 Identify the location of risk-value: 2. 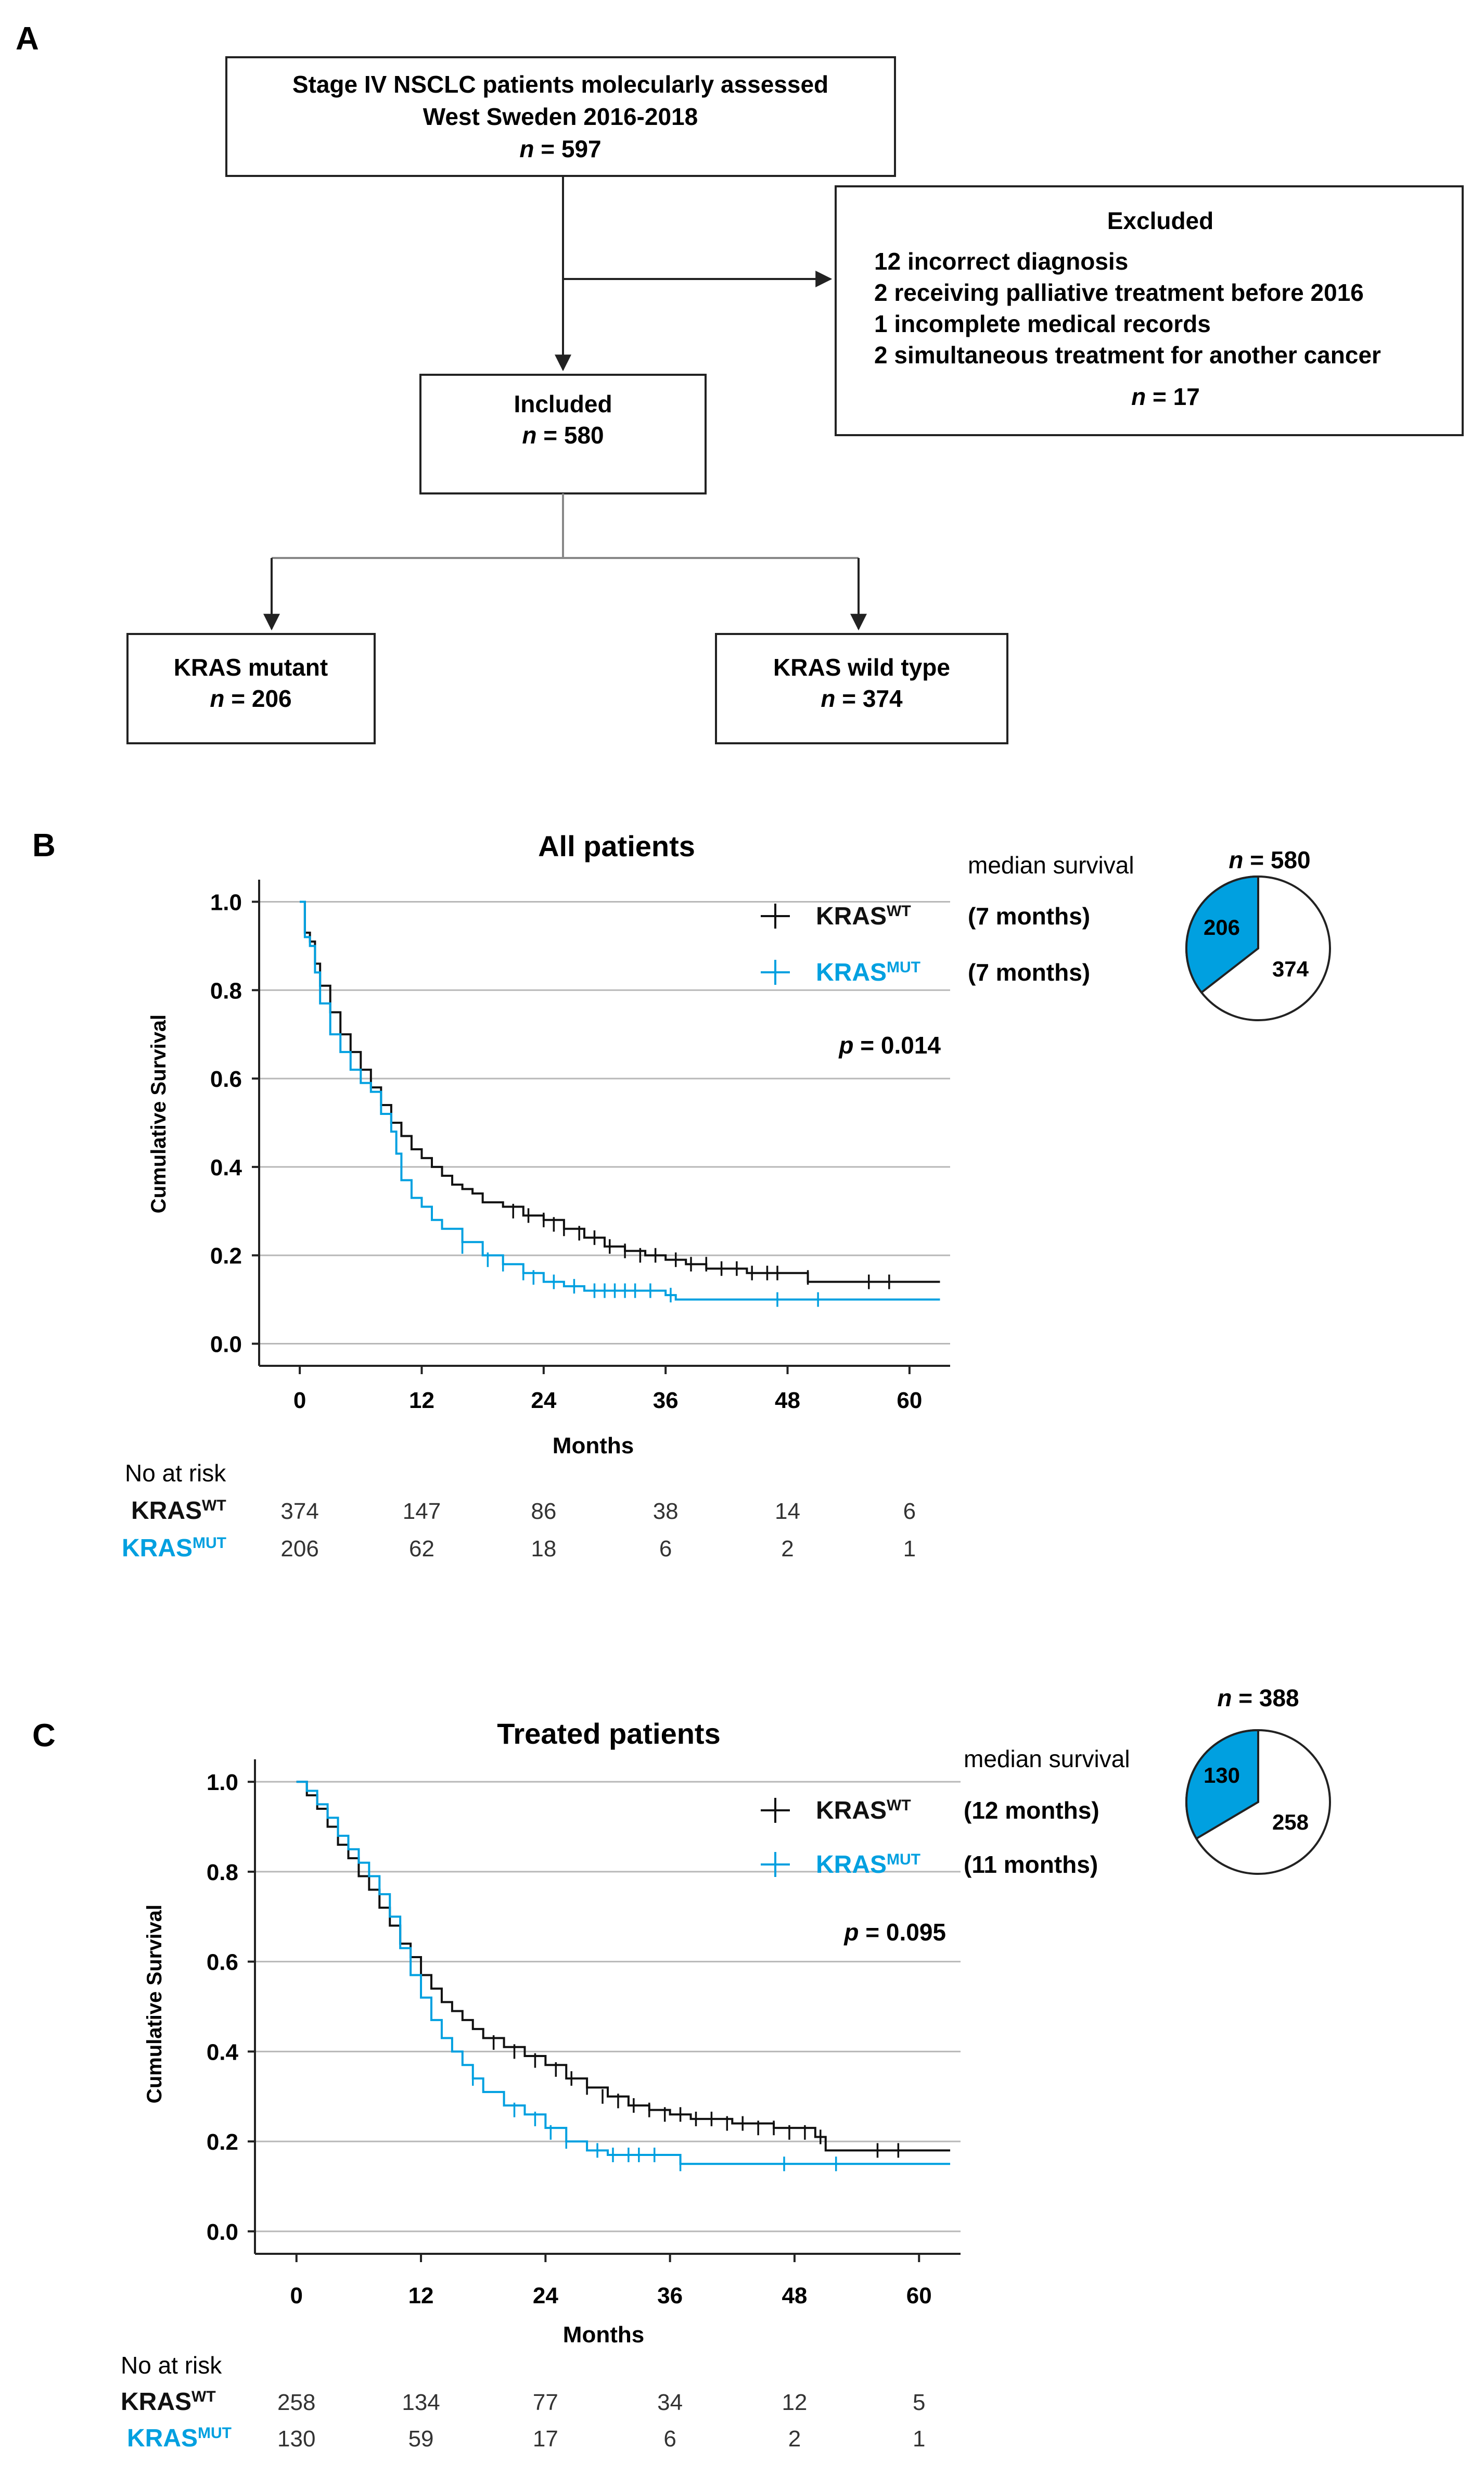
(794, 2439).